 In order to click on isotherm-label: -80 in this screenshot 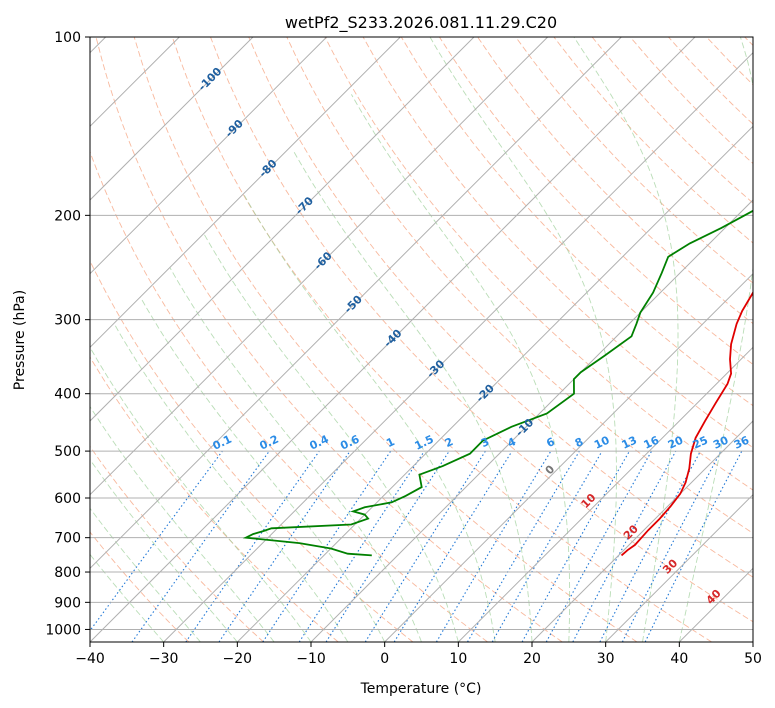, I will do `click(267, 168)`.